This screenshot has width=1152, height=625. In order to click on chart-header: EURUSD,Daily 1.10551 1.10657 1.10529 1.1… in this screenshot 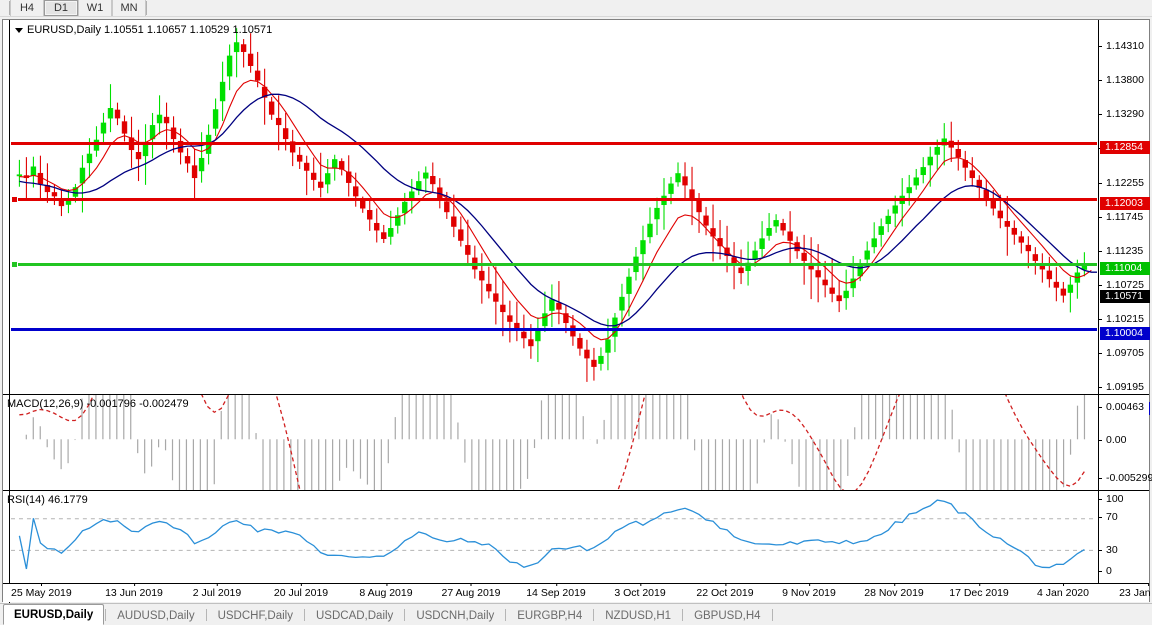, I will do `click(143, 30)`.